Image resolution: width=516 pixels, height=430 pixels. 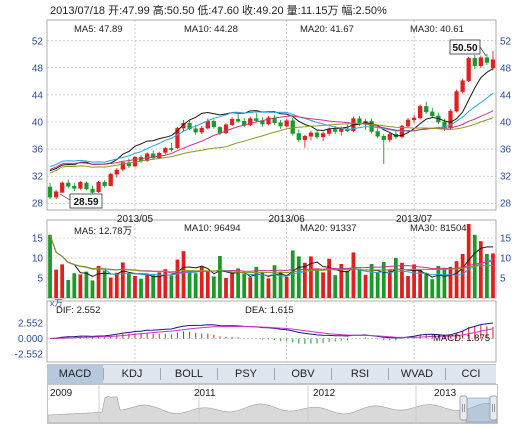 What do you see at coordinates (61, 393) in the screenshot?
I see `navigator-year-2009: 2009` at bounding box center [61, 393].